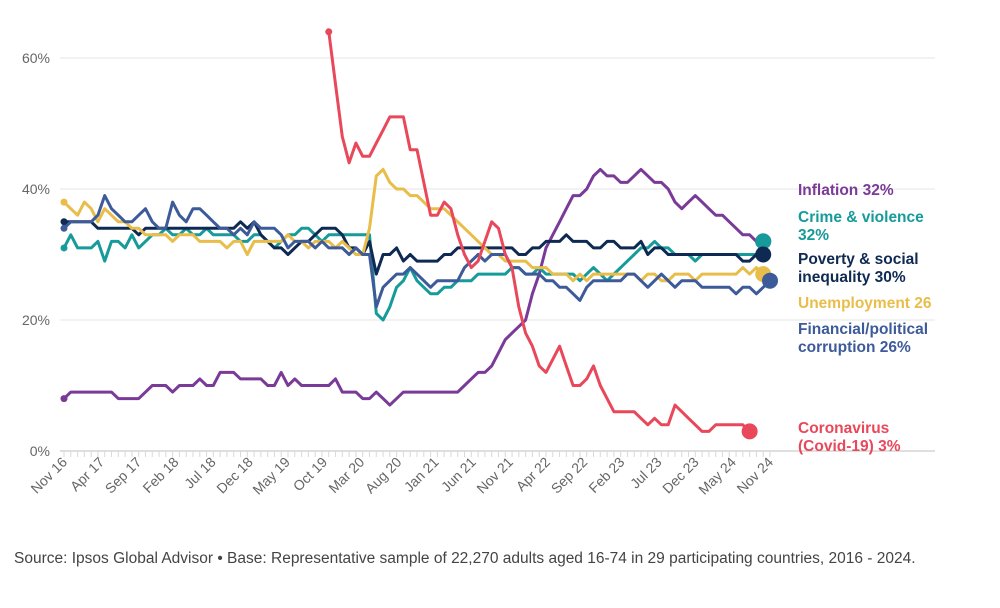  I want to click on x-tick-label: Sep 17, so click(123, 475).